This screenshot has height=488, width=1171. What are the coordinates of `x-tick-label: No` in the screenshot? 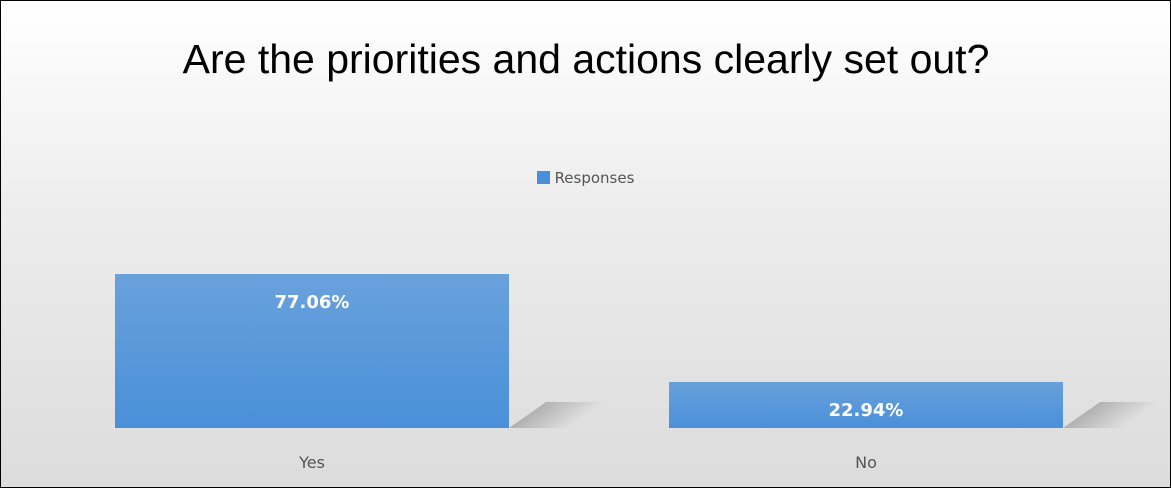 It's located at (866, 462).